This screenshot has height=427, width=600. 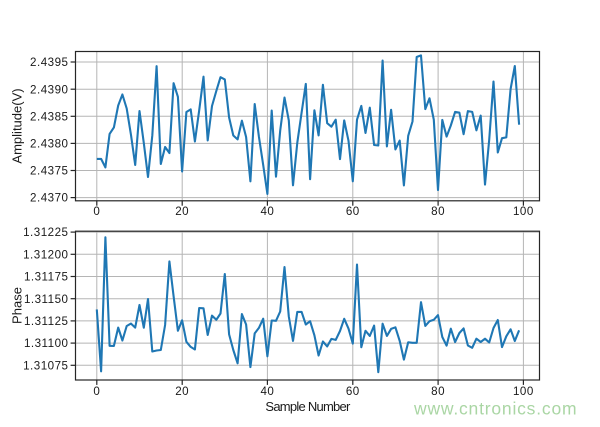 What do you see at coordinates (495, 409) in the screenshot?
I see `svg-text: www.cntronics.com` at bounding box center [495, 409].